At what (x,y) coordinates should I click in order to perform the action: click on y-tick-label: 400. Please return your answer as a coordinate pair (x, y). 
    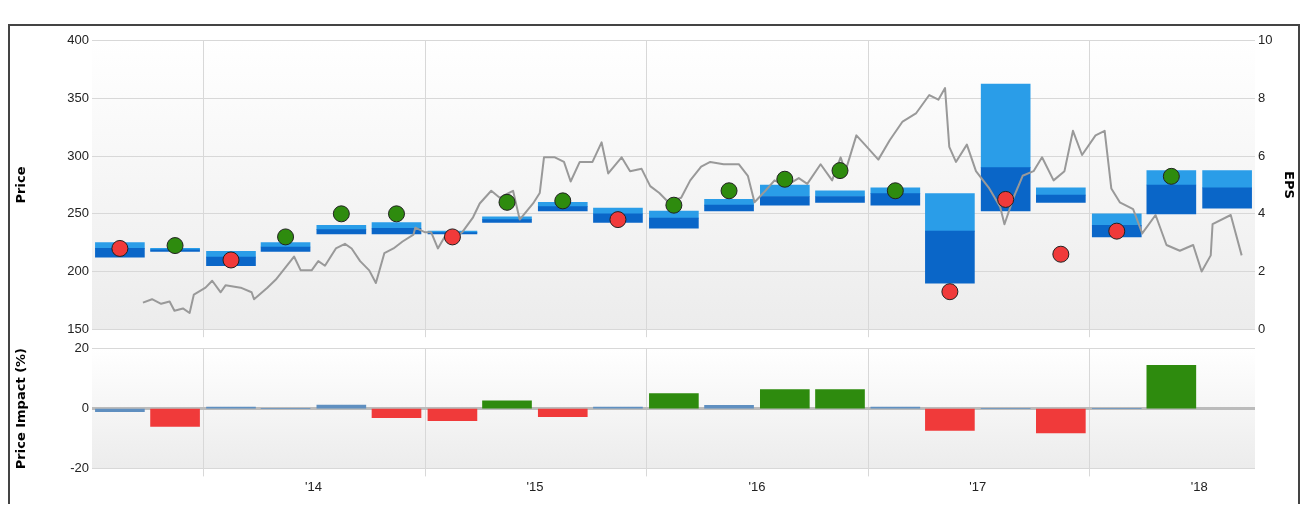
    Looking at the image, I should click on (78, 40).